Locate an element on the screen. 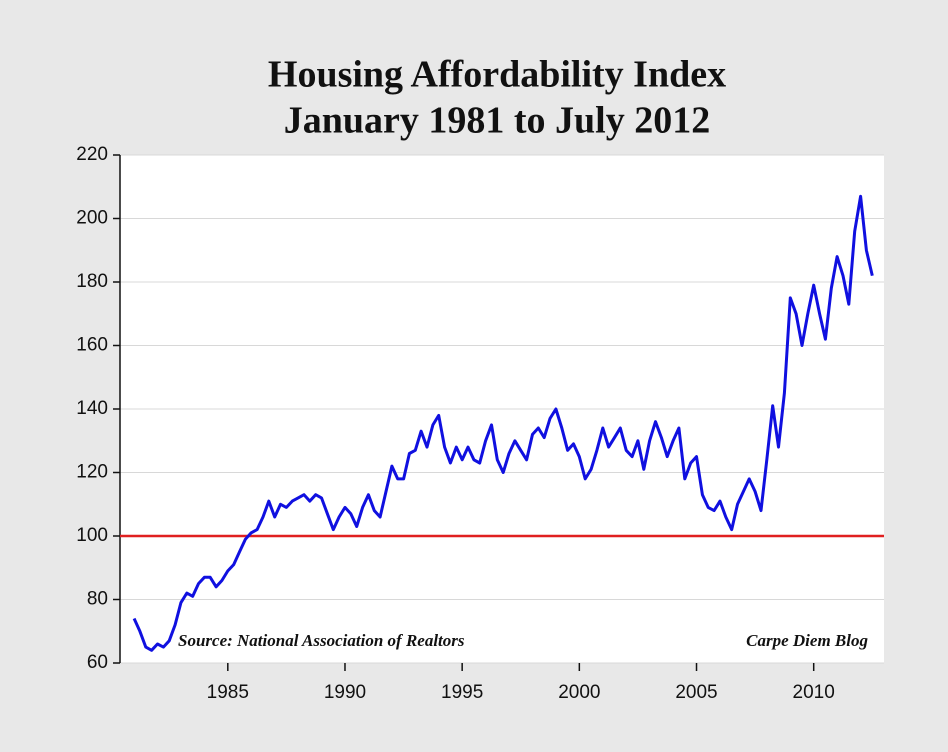 This screenshot has height=752, width=948. x-tick-label: 2000 is located at coordinates (579, 692).